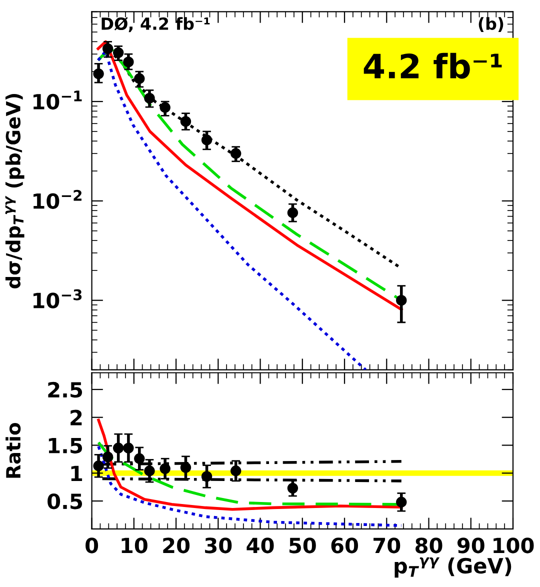 The width and height of the screenshot is (540, 587). Describe the element at coordinates (514, 546) in the screenshot. I see `x-tick-label: 100` at that location.